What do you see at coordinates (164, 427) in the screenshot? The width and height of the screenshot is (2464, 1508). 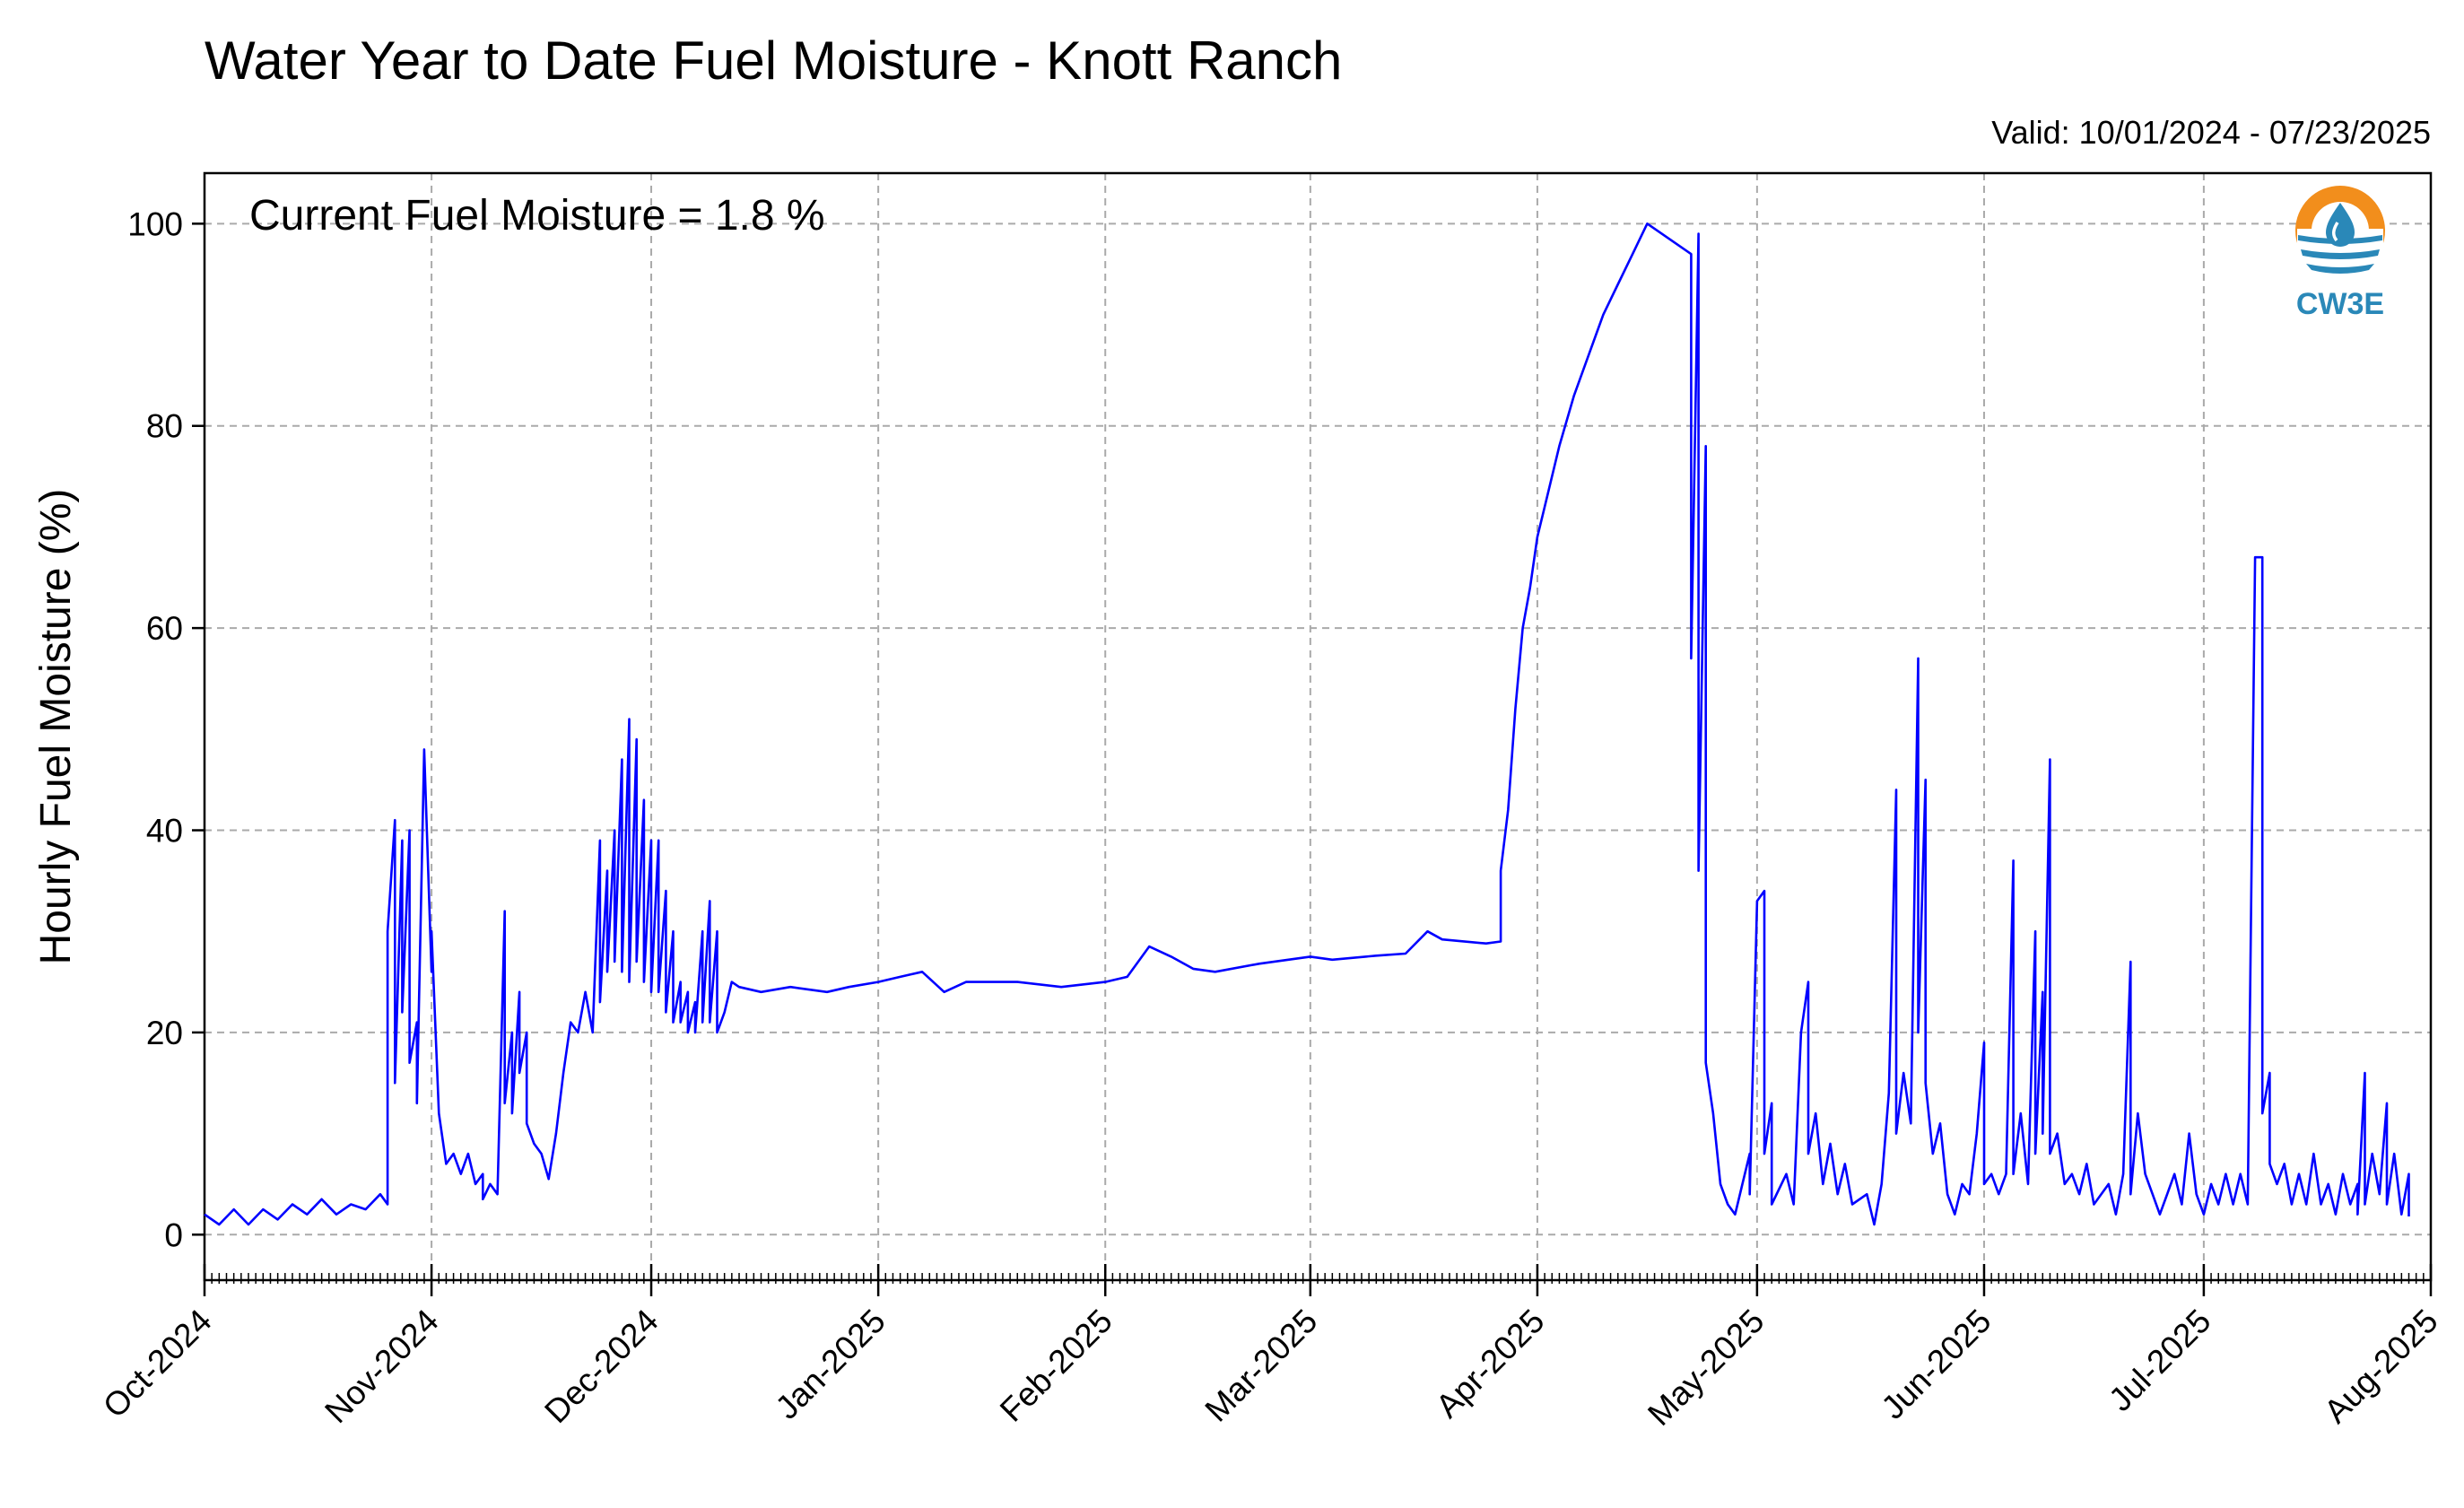 I see `y-tick-label: 80` at bounding box center [164, 427].